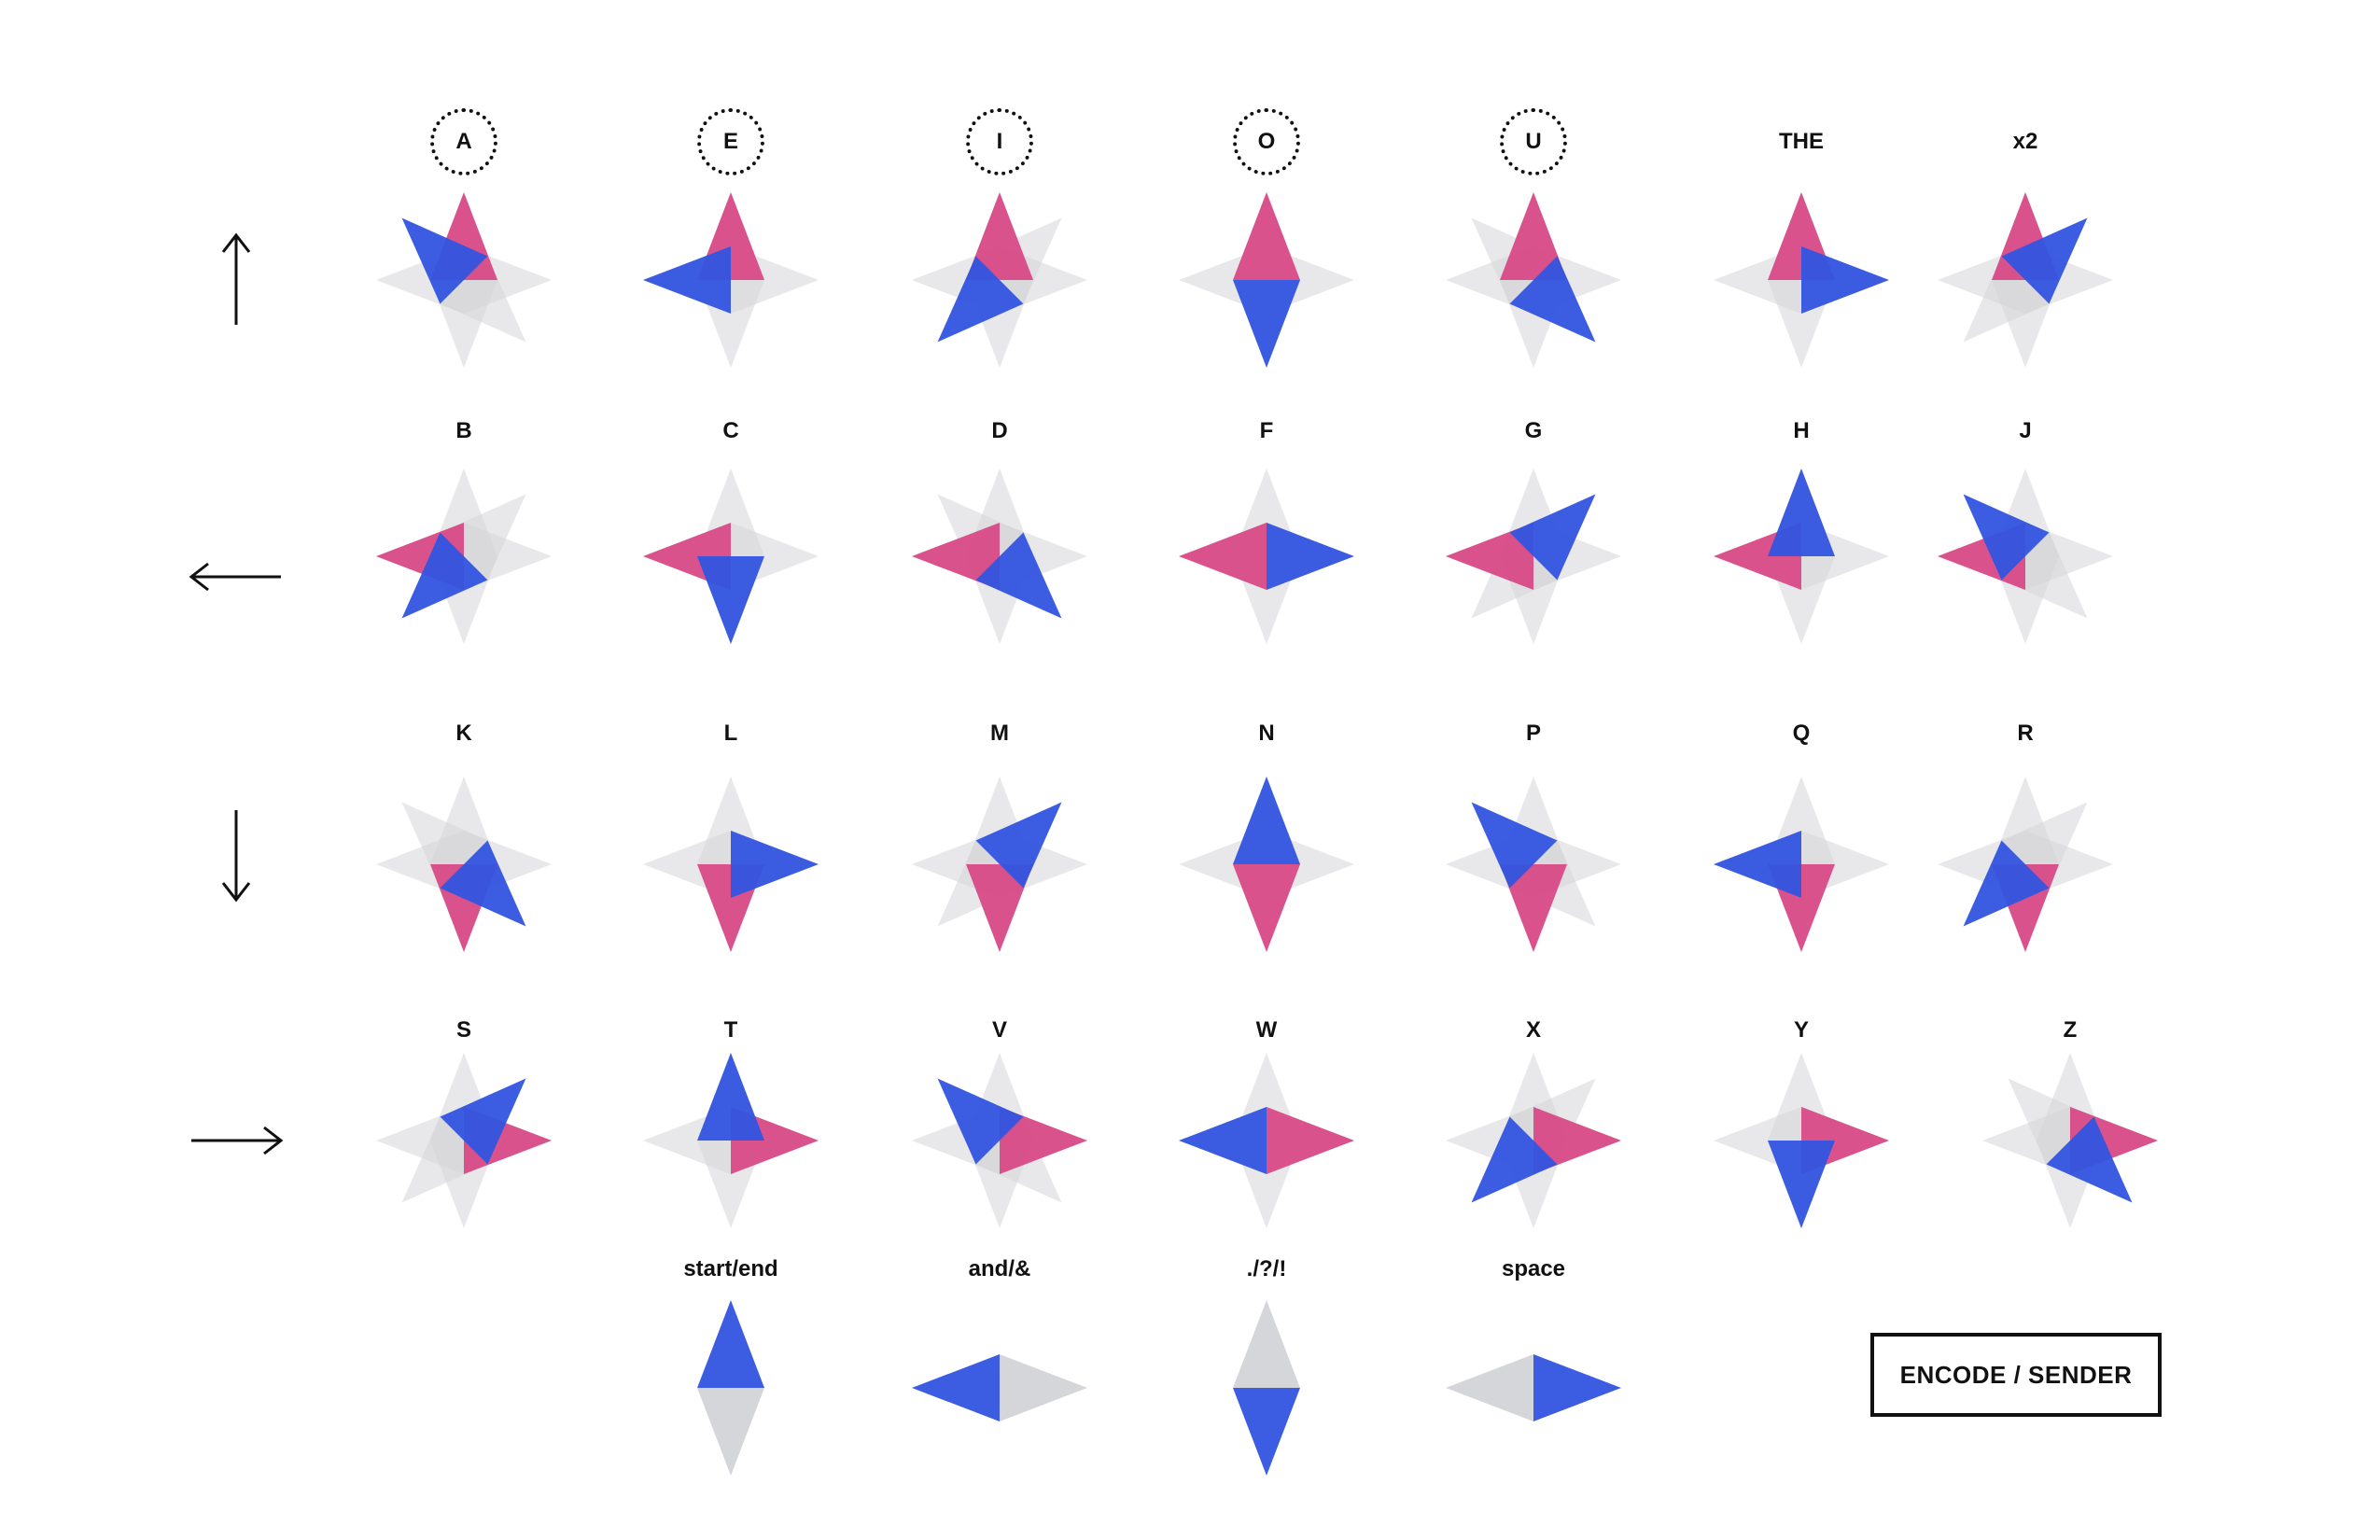 The width and height of the screenshot is (2380, 1540). I want to click on glyph-a, so click(464, 280).